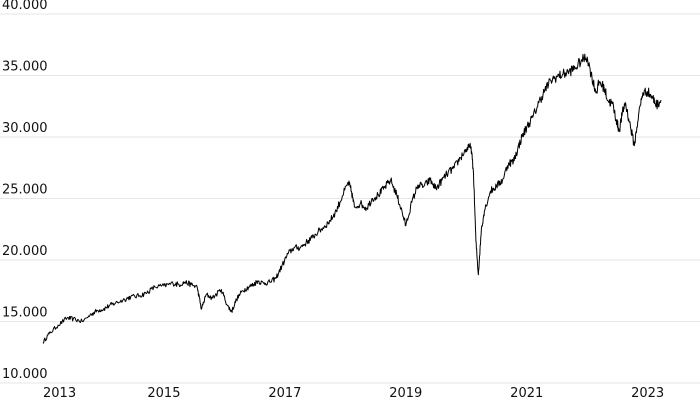 This screenshot has height=400, width=700. I want to click on x-tick-label: 2023, so click(647, 393).